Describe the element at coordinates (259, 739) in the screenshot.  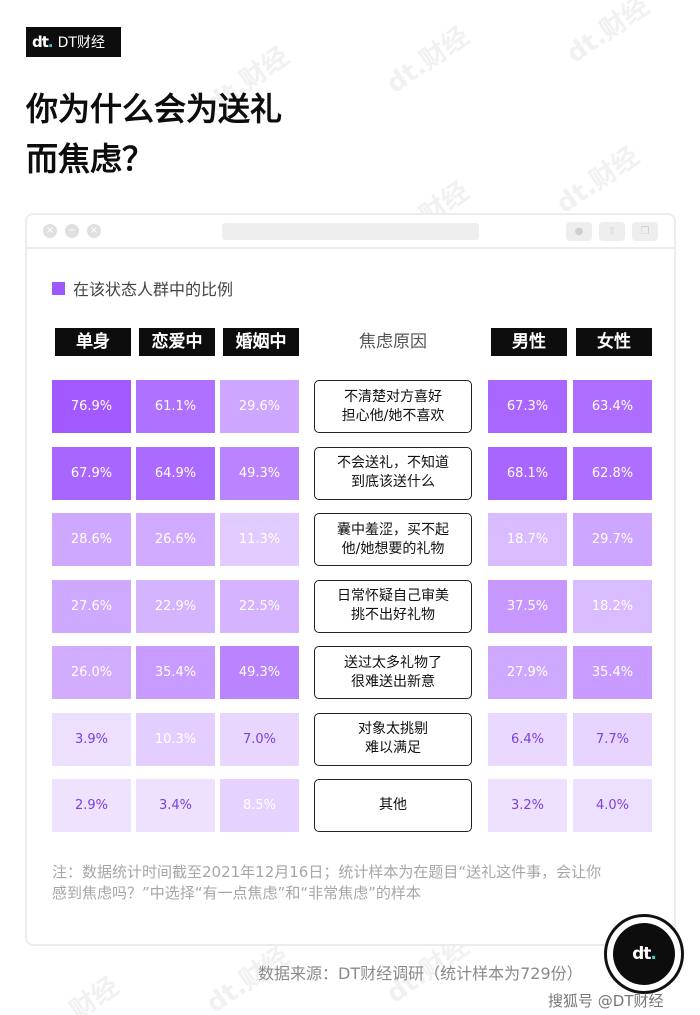
I see `heatmap-cell: 7.0%` at that location.